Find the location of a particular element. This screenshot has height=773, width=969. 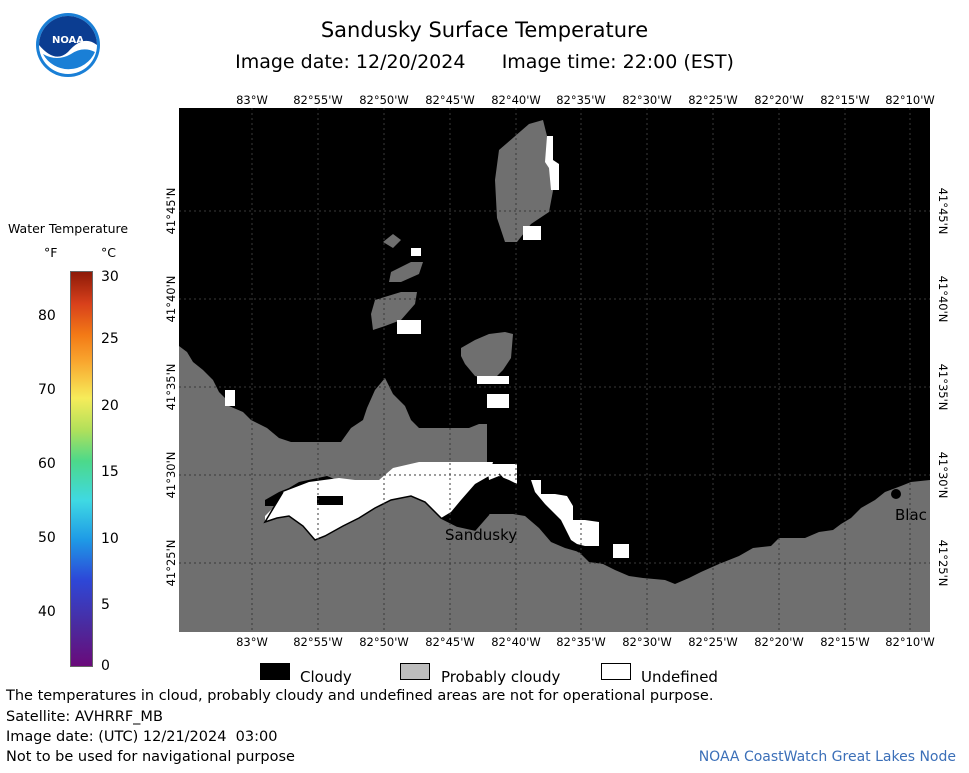

tick-c-25: 25 is located at coordinates (110, 339).